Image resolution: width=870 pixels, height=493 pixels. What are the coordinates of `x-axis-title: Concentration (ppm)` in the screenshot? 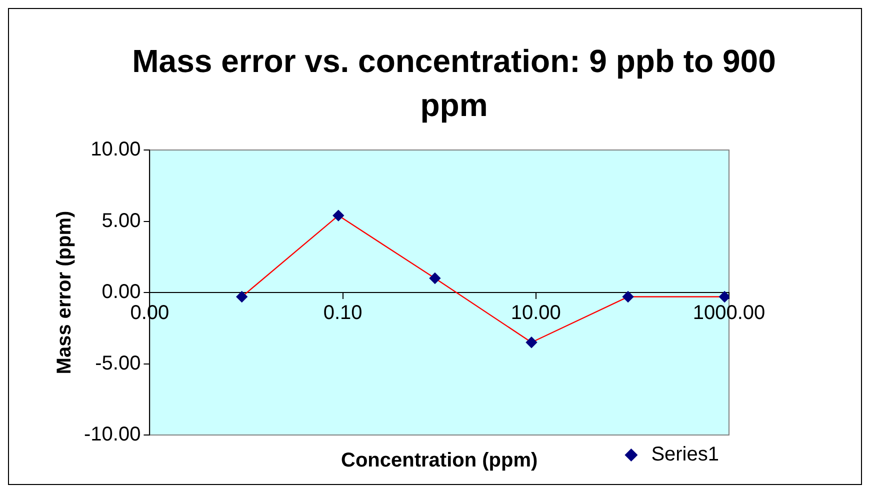 It's located at (439, 461).